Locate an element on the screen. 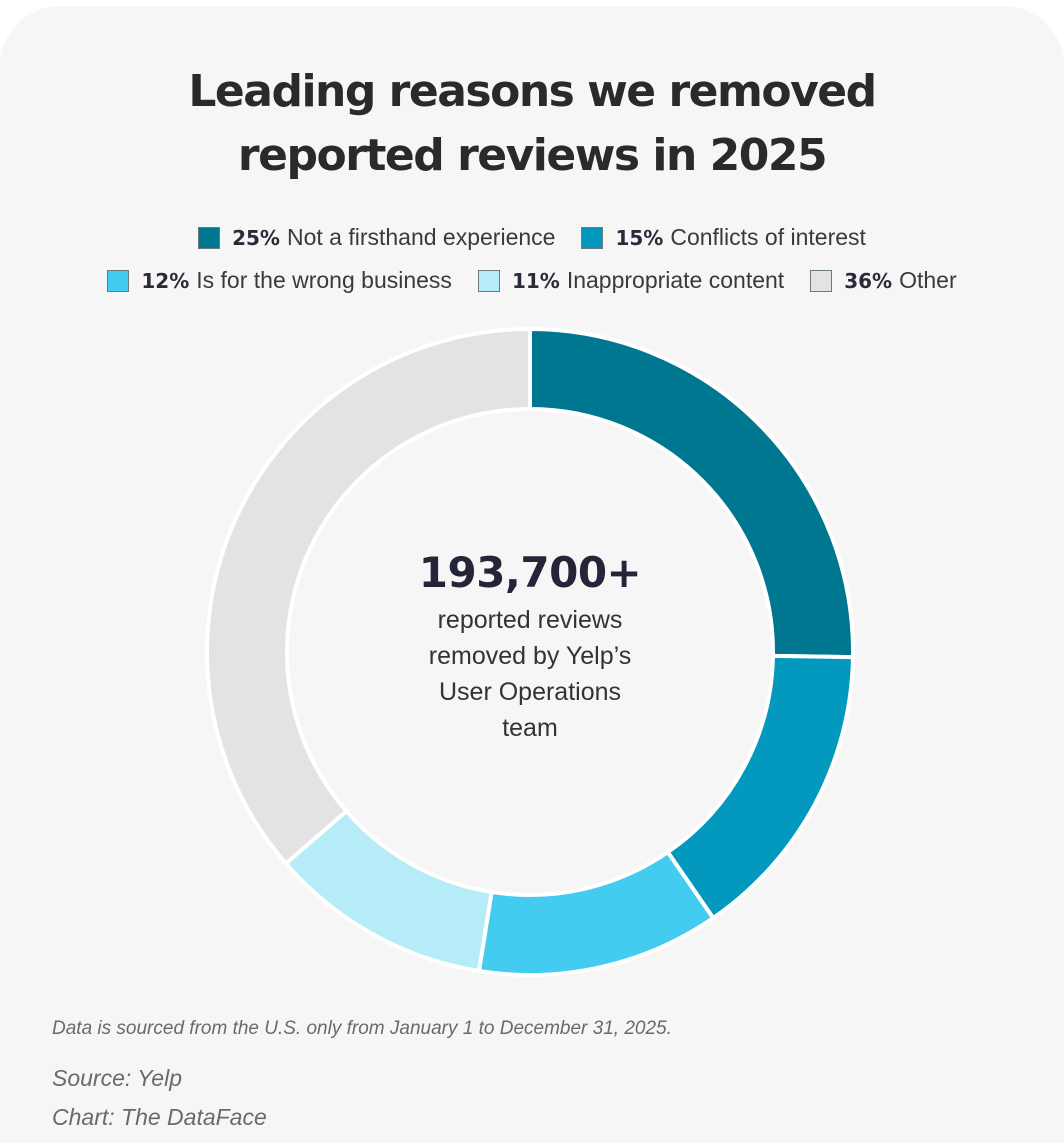 The width and height of the screenshot is (1064, 1143). center-caption-line-2: removed by Yelp’s is located at coordinates (530, 656).